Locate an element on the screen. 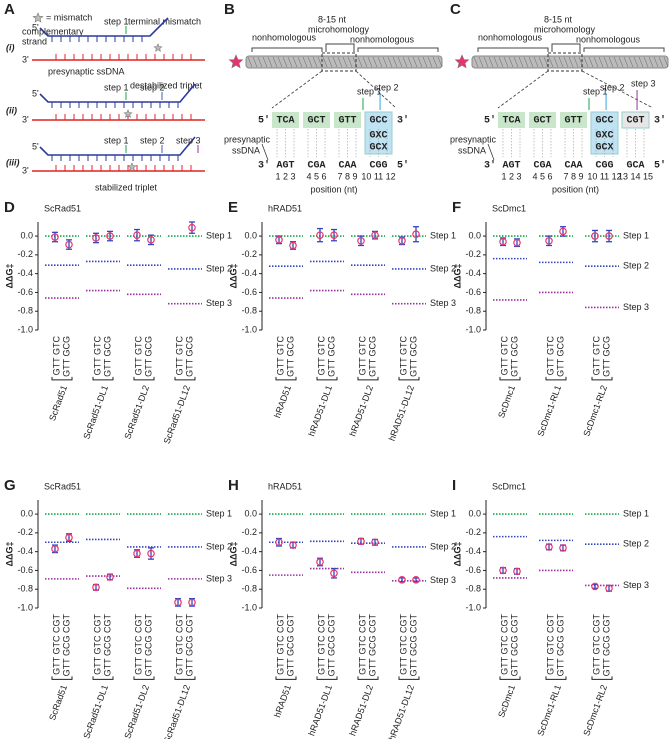 This screenshot has height=739, width=672. y-tick-label: -0.2 is located at coordinates (249, 254).